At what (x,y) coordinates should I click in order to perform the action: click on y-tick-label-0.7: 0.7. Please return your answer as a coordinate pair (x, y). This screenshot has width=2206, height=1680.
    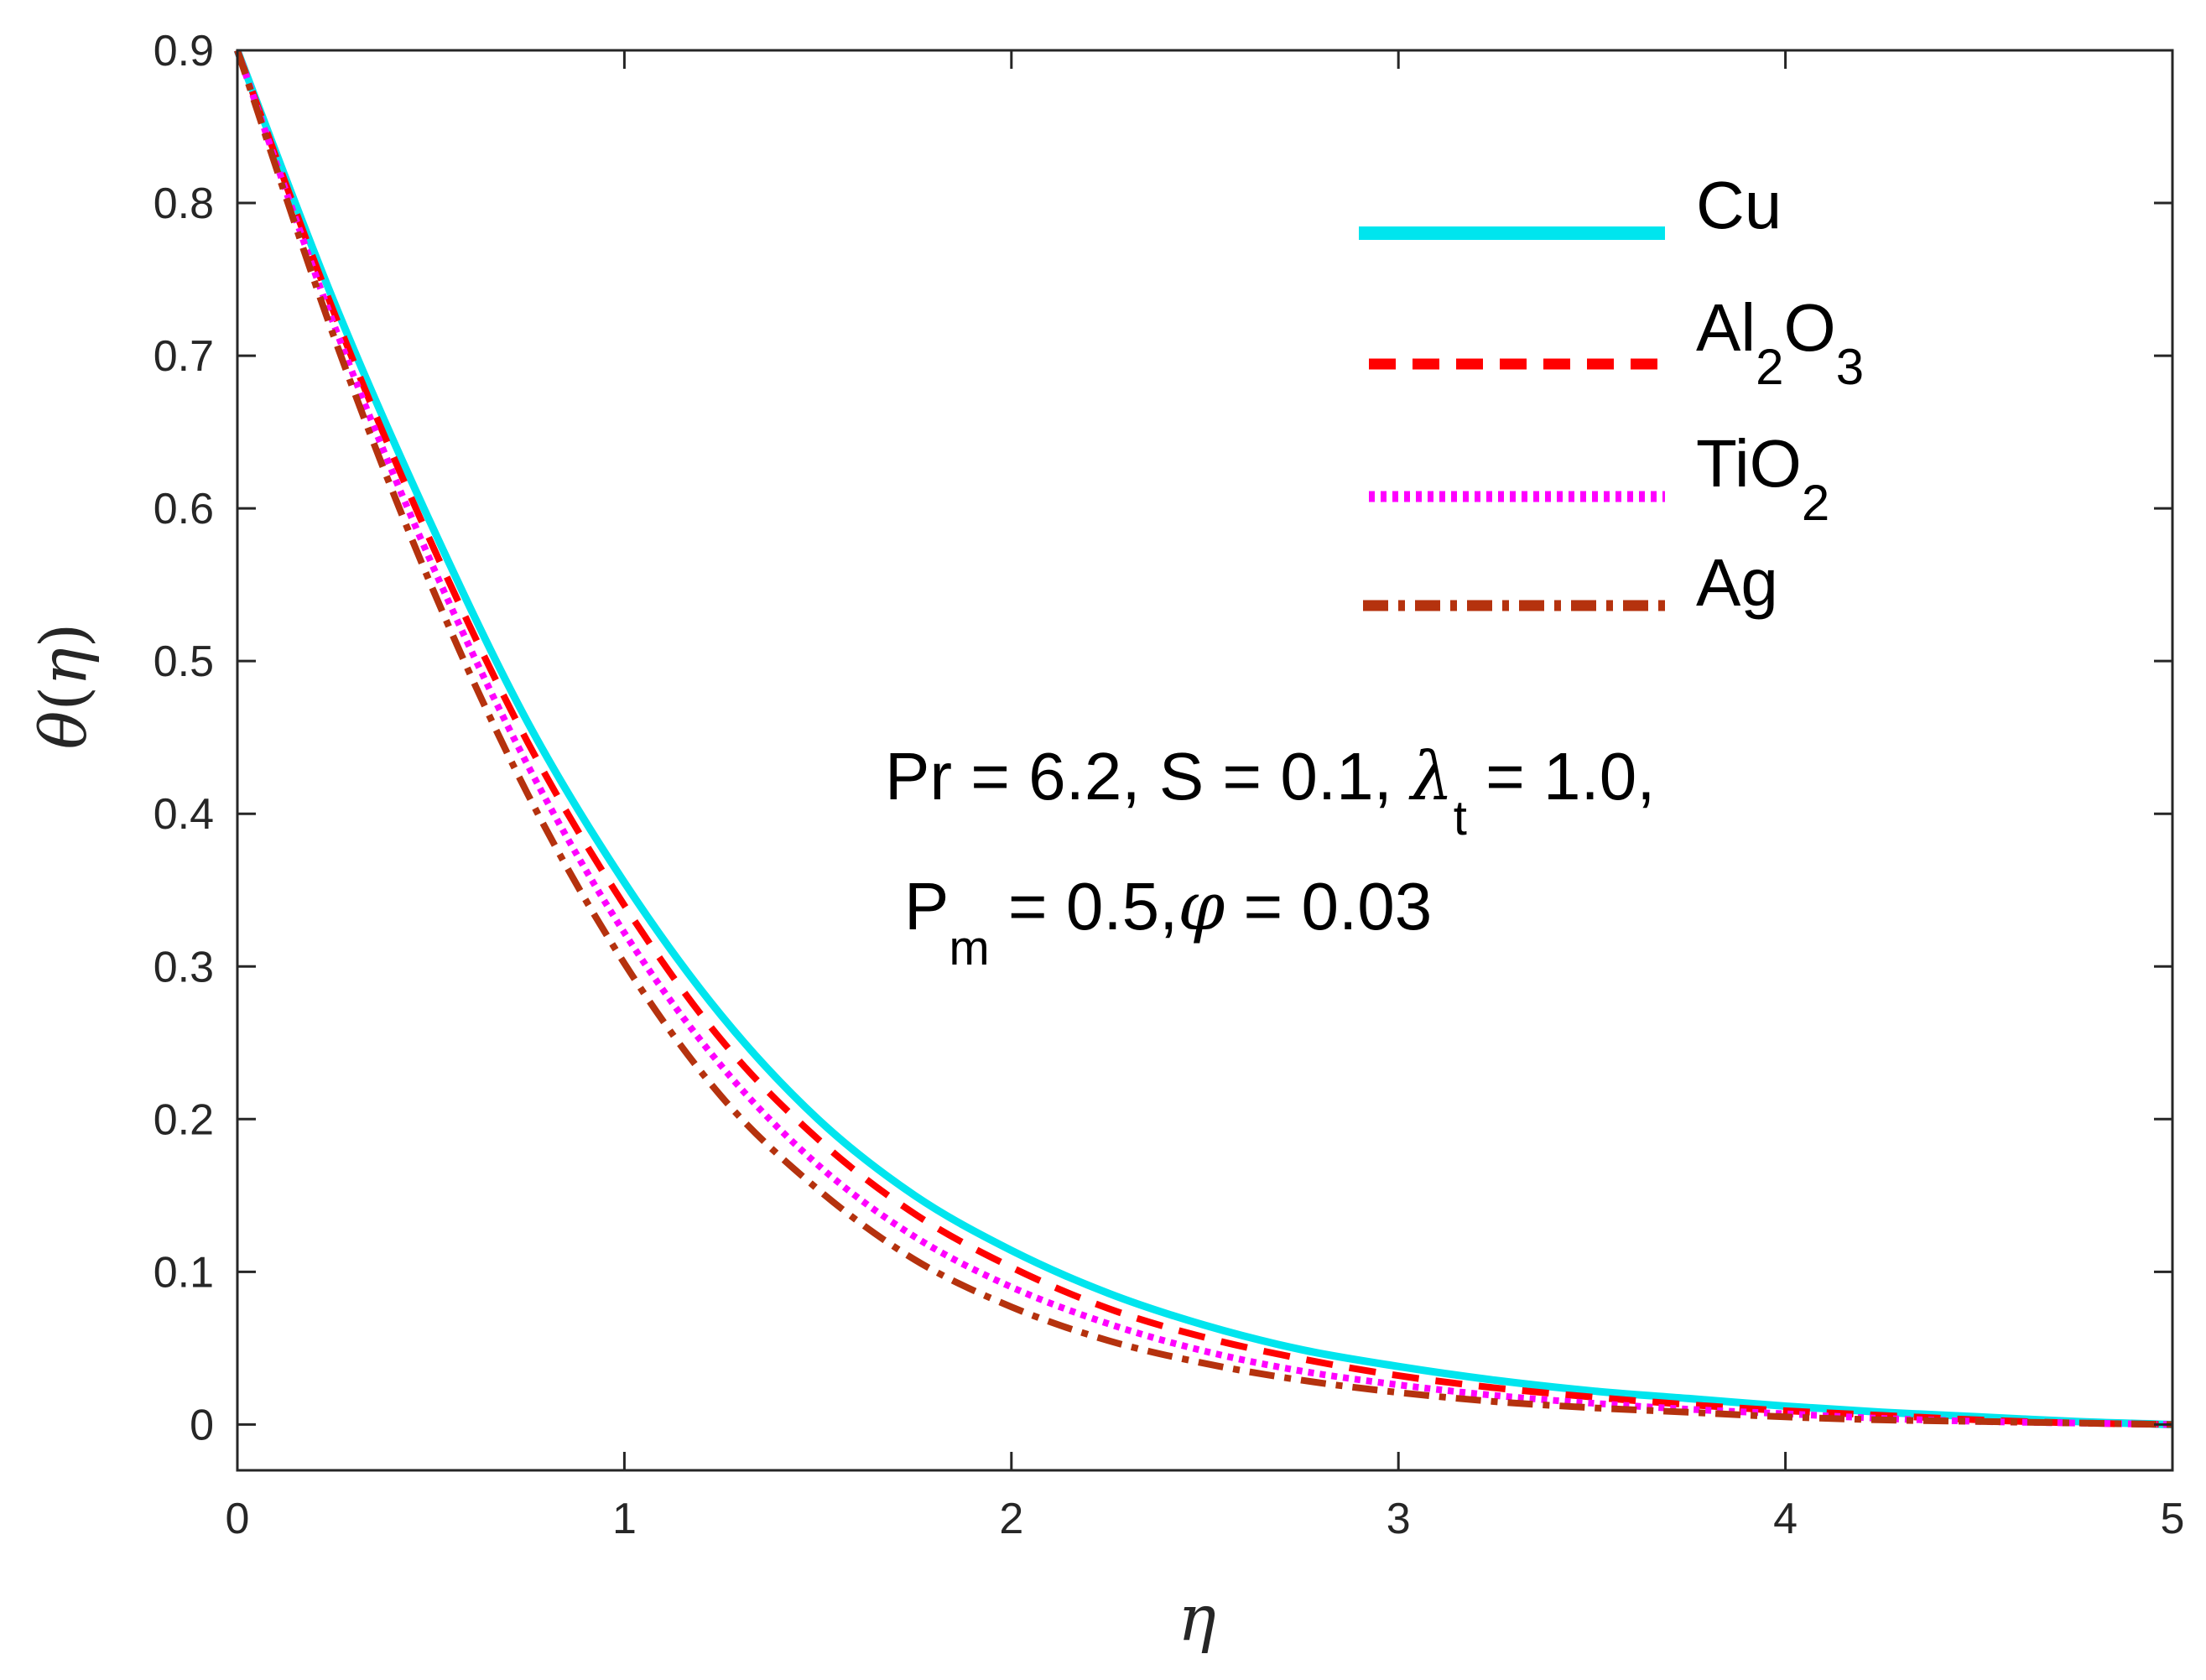
    Looking at the image, I should click on (183, 356).